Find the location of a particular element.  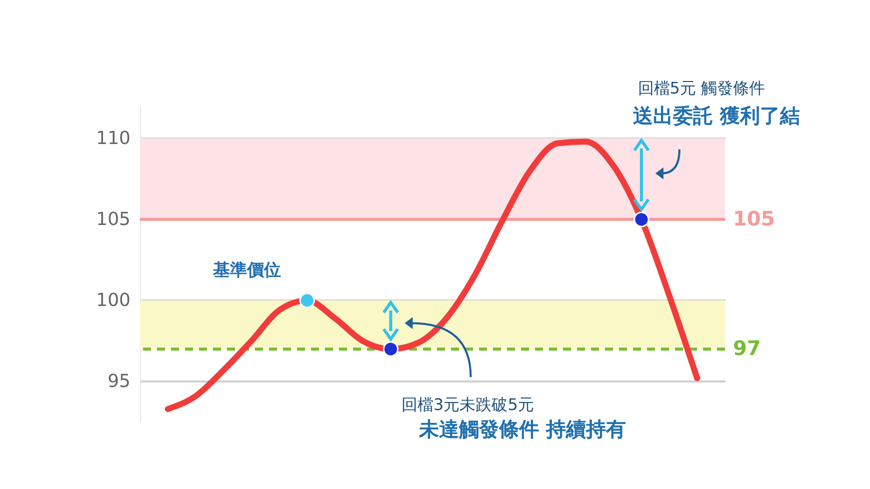

annotation: 送出委託 獲利了結 is located at coordinates (716, 115).